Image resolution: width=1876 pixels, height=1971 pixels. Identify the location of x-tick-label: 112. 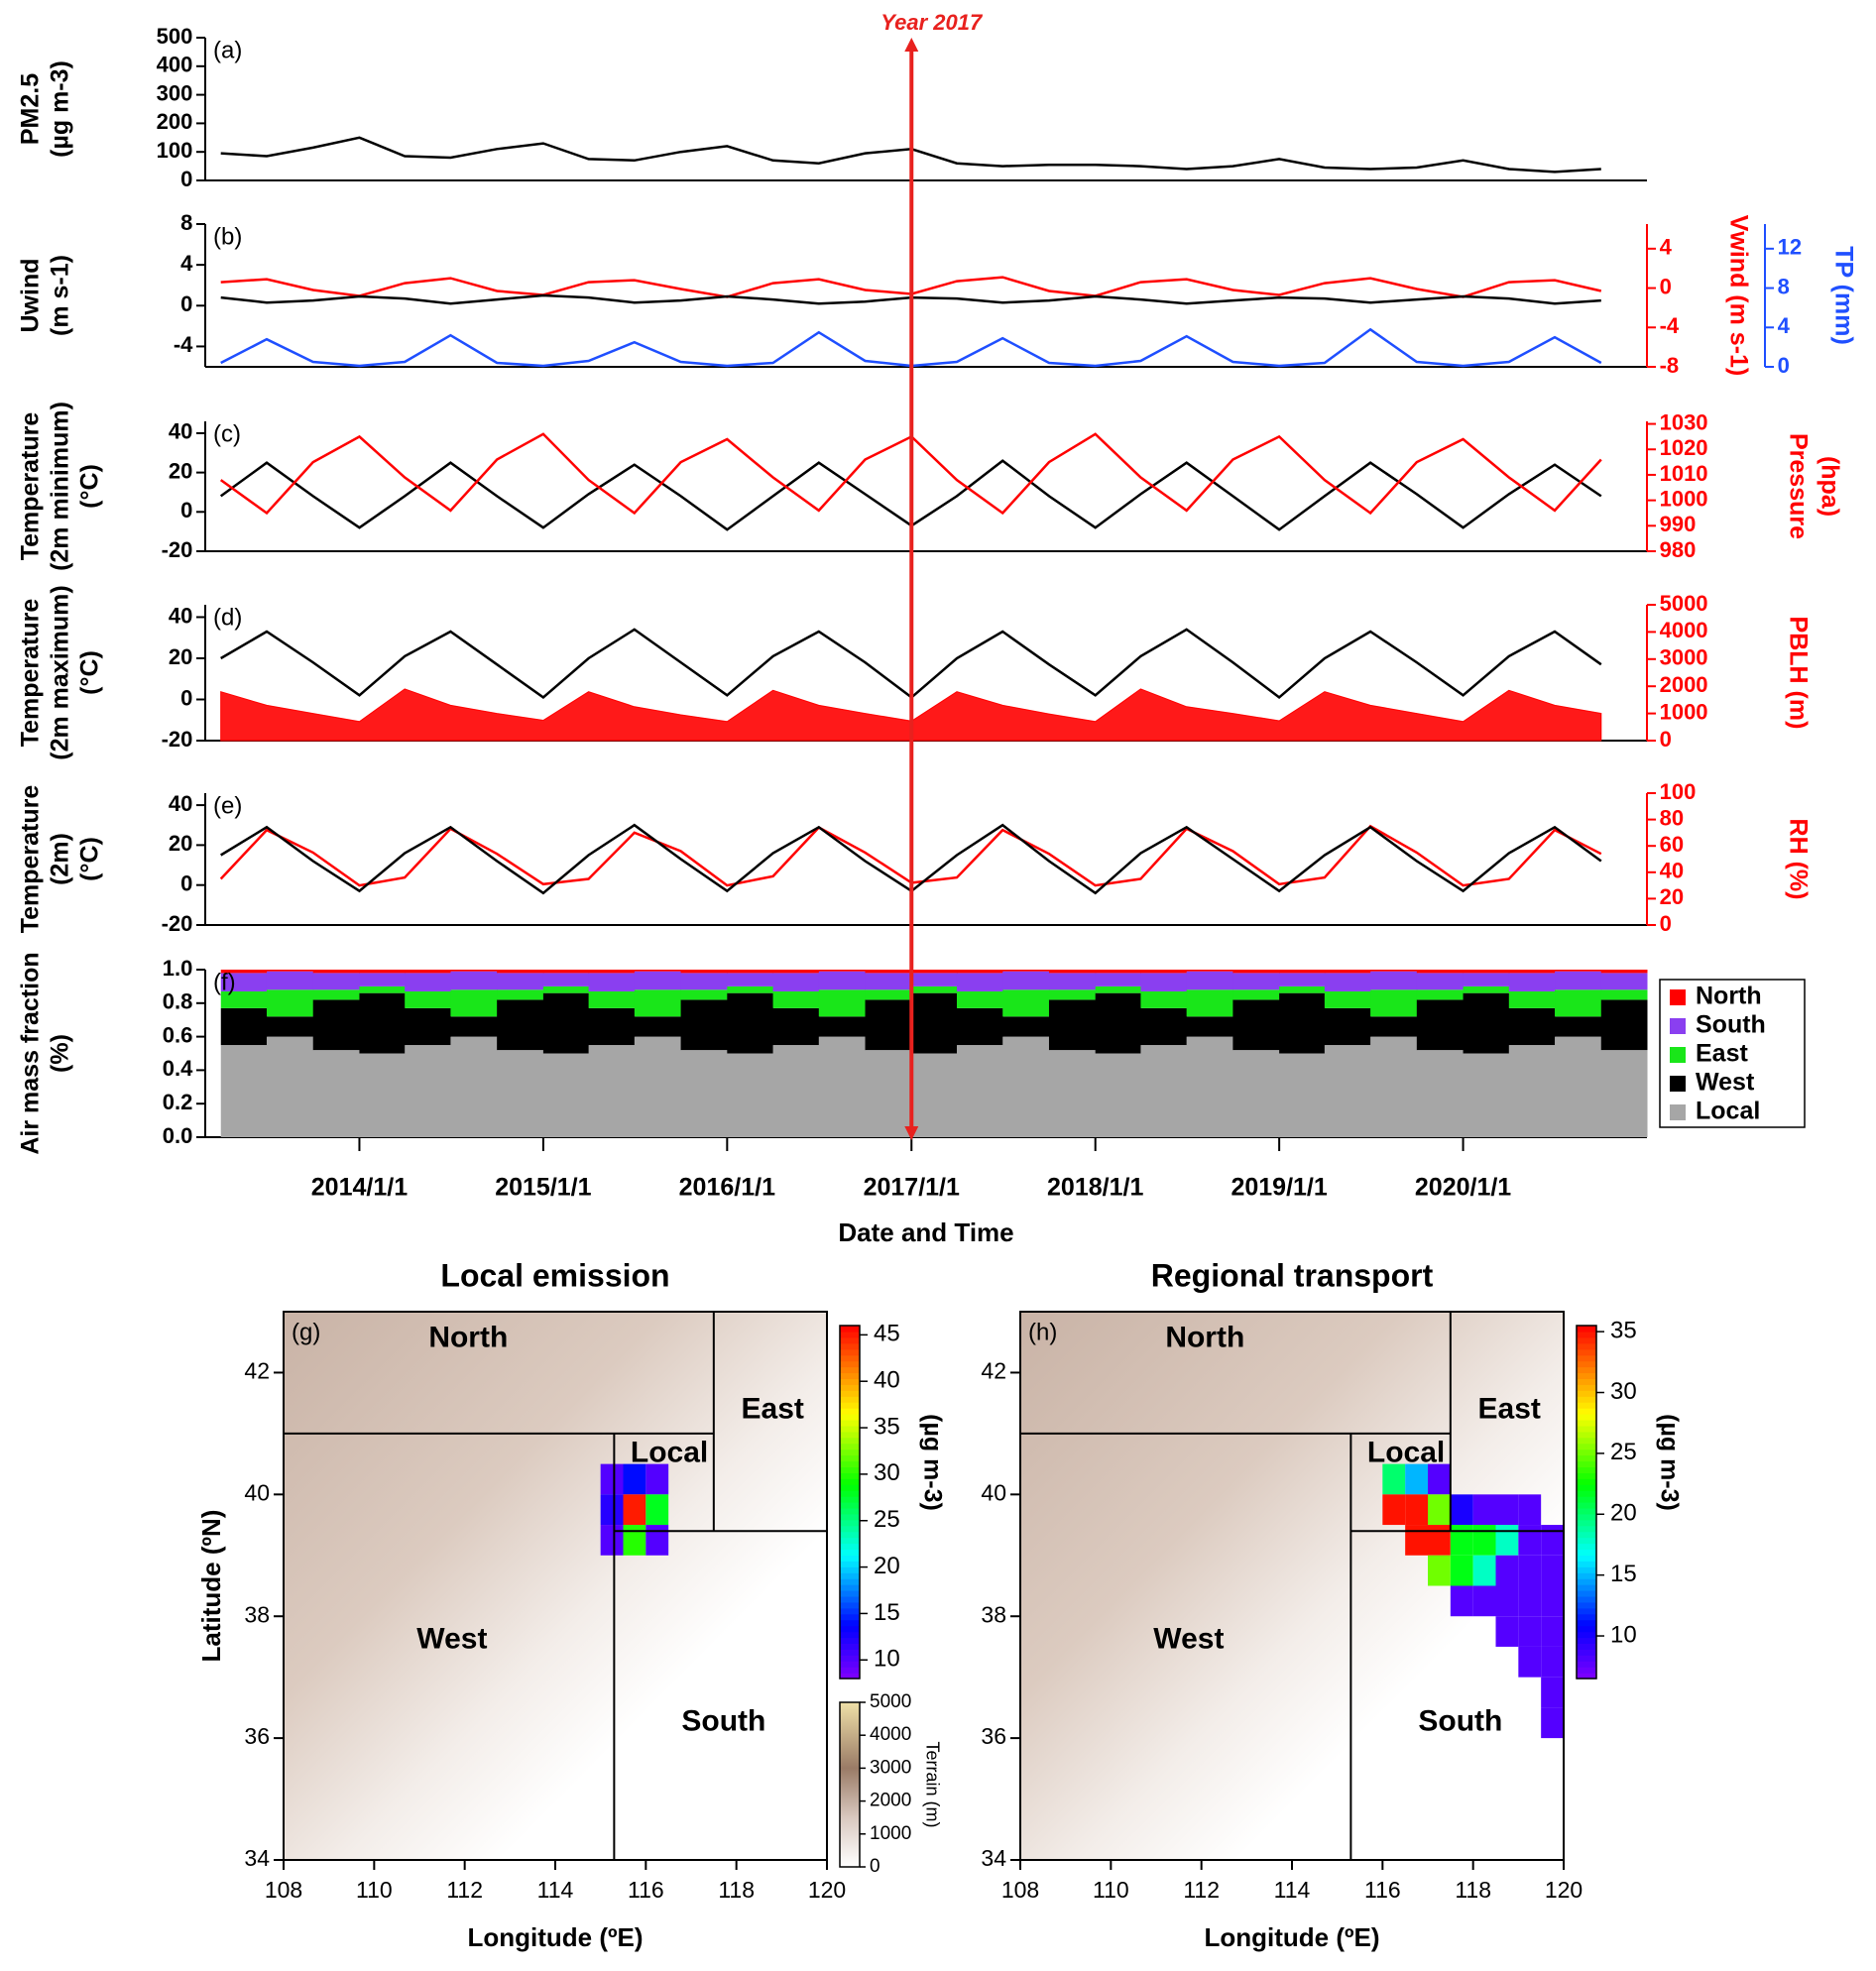
(464, 1890).